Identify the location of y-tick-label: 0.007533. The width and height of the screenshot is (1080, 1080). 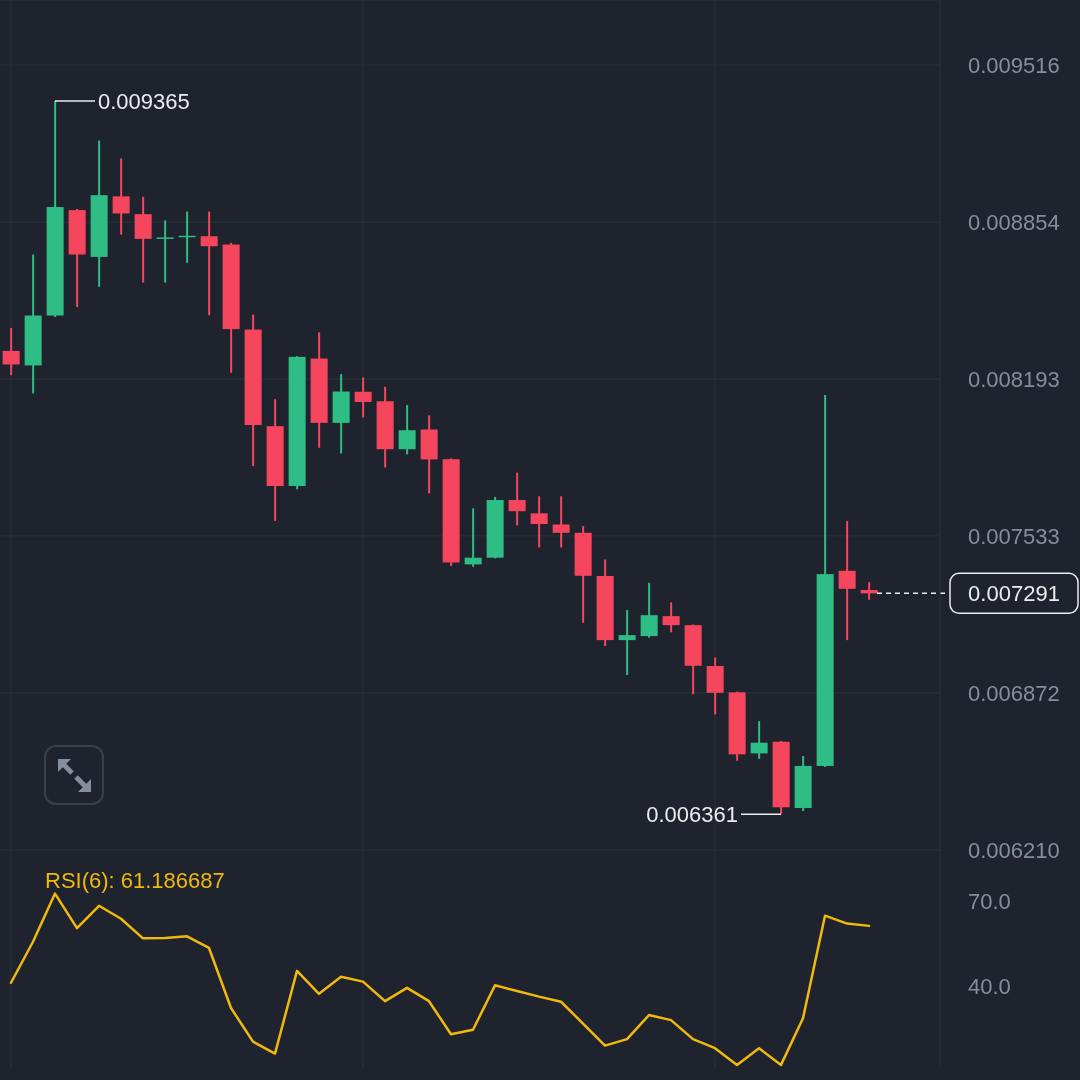
(1014, 536).